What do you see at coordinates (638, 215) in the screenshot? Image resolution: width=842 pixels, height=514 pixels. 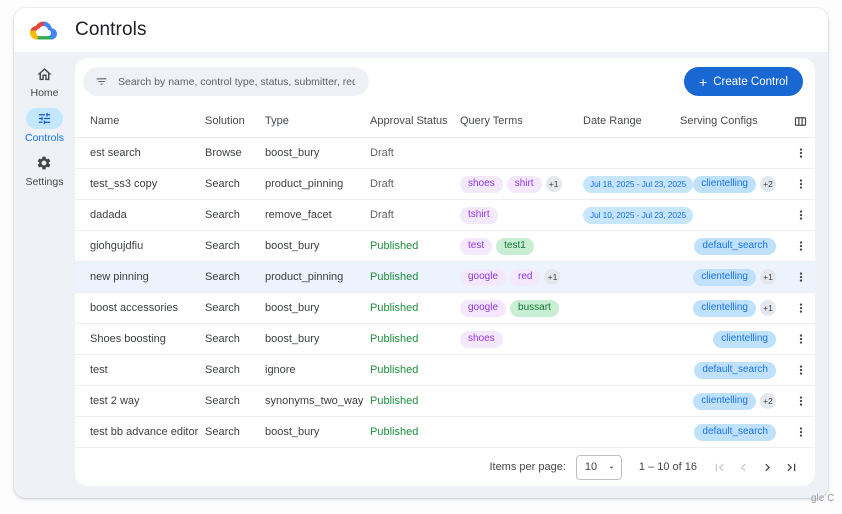 I see `cell-date-range: Jul 10, 2025 - Jul 23, 2025` at bounding box center [638, 215].